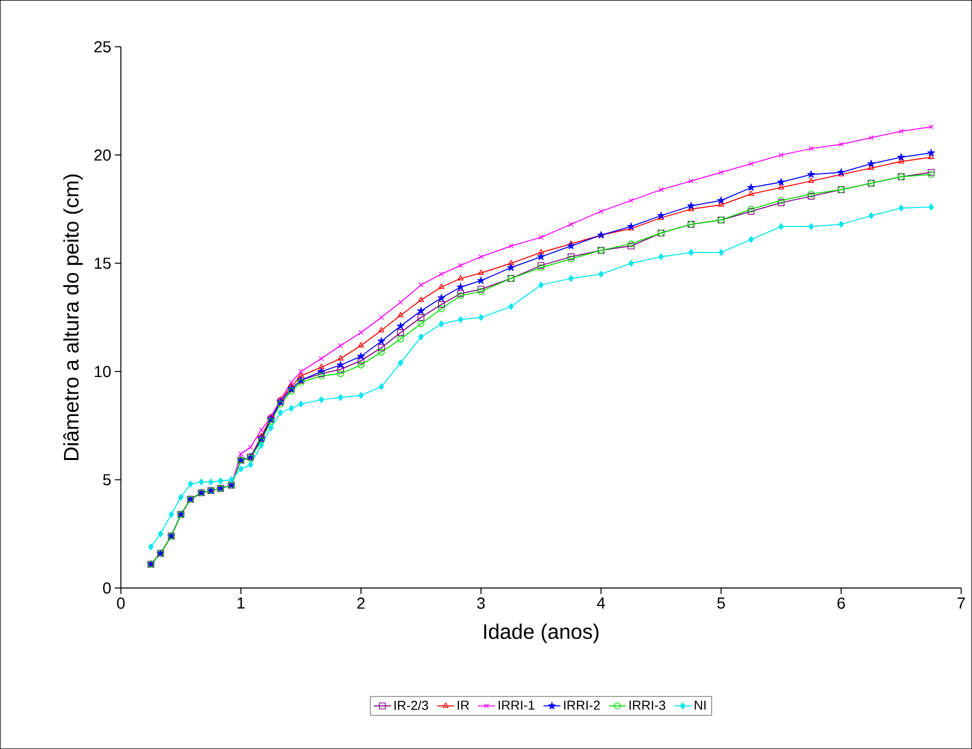 This screenshot has height=749, width=972. What do you see at coordinates (102, 263) in the screenshot?
I see `y-tick-label: 15` at bounding box center [102, 263].